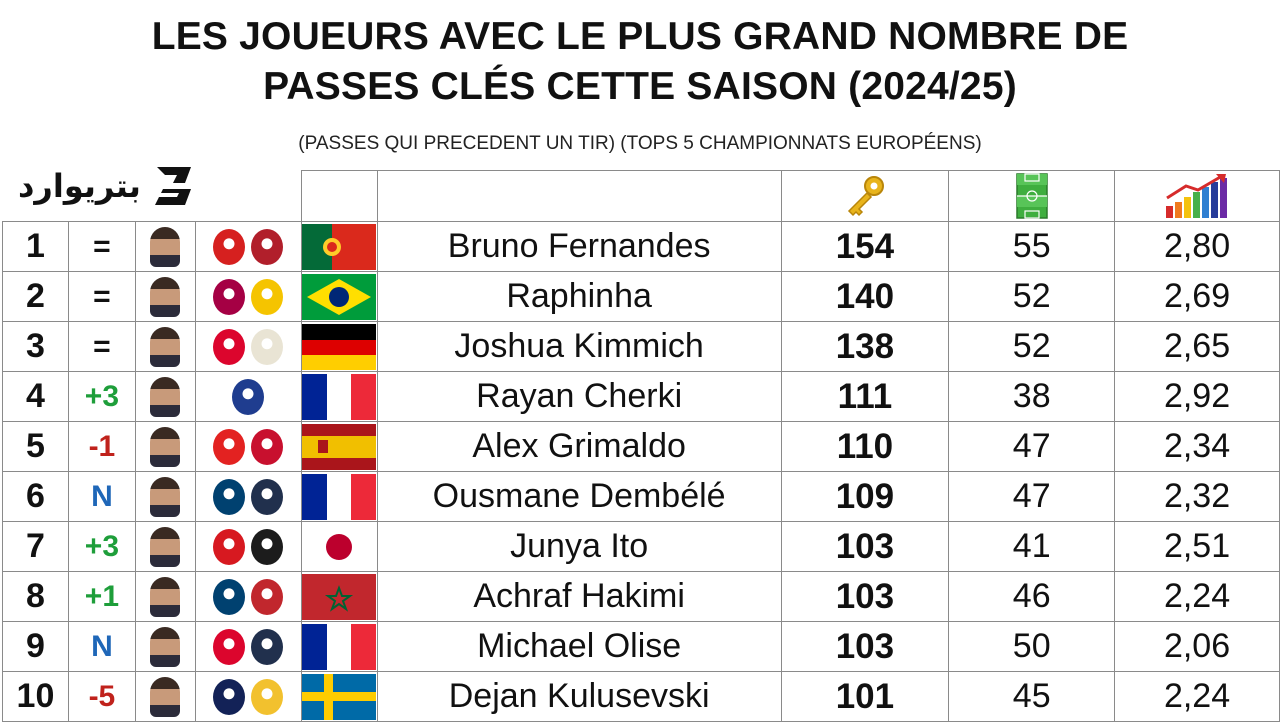 Image resolution: width=1280 pixels, height=722 pixels. What do you see at coordinates (1032, 696) in the screenshot?
I see `matches-cell: 45` at bounding box center [1032, 696].